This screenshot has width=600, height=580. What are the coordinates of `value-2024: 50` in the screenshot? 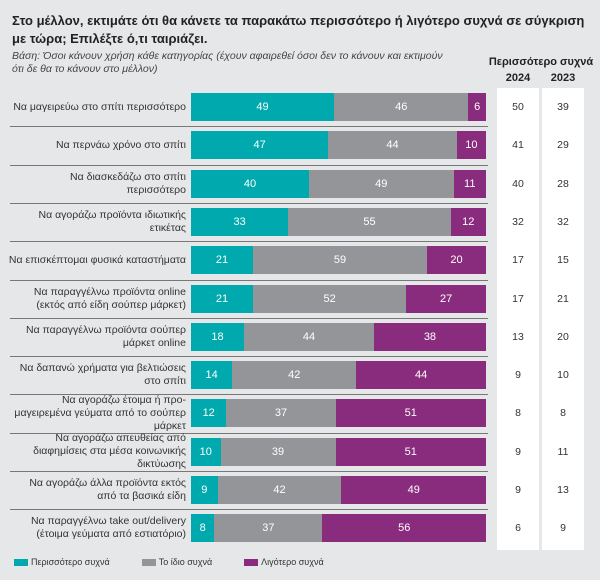 It's located at (518, 107).